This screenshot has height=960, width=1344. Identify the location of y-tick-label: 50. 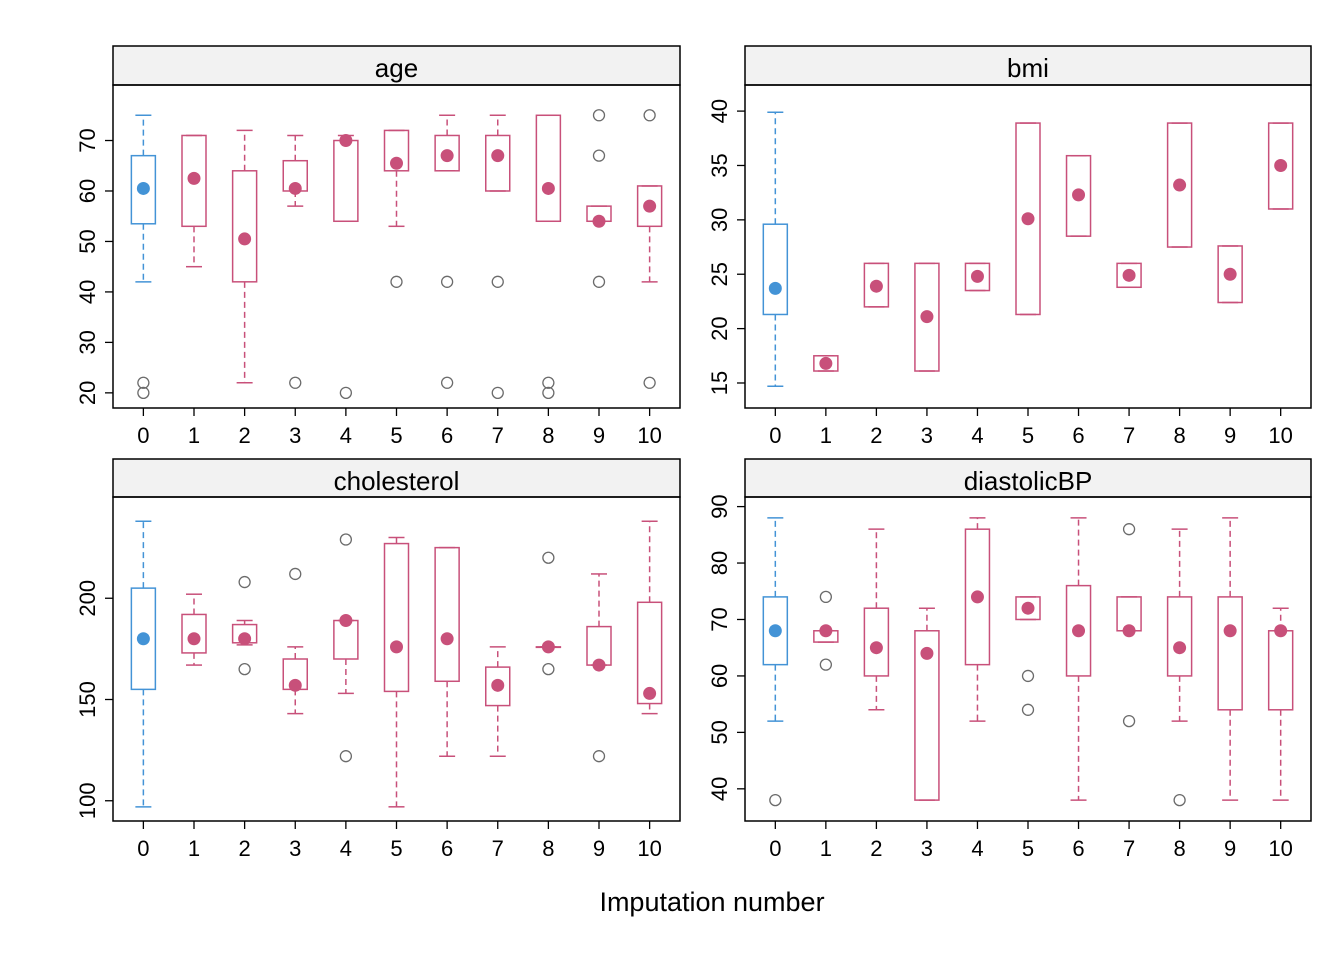
(719, 732).